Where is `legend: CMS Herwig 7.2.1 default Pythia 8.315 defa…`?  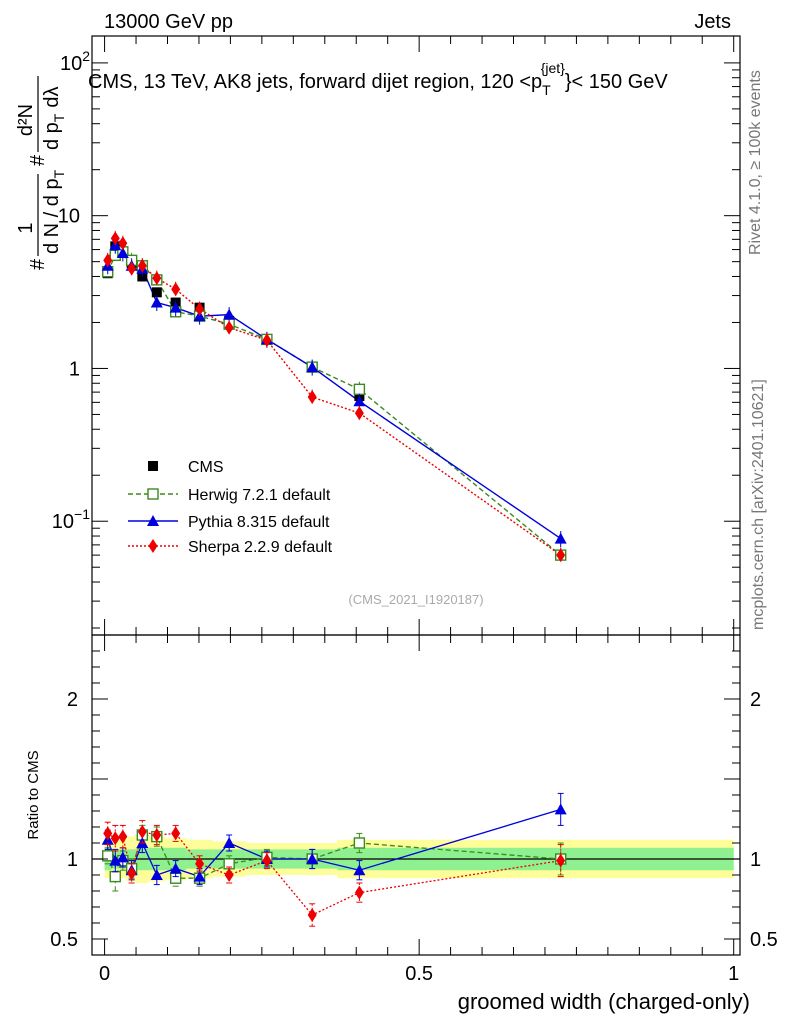 legend: CMS Herwig 7.2.1 default Pythia 8.315 defa… is located at coordinates (230, 507).